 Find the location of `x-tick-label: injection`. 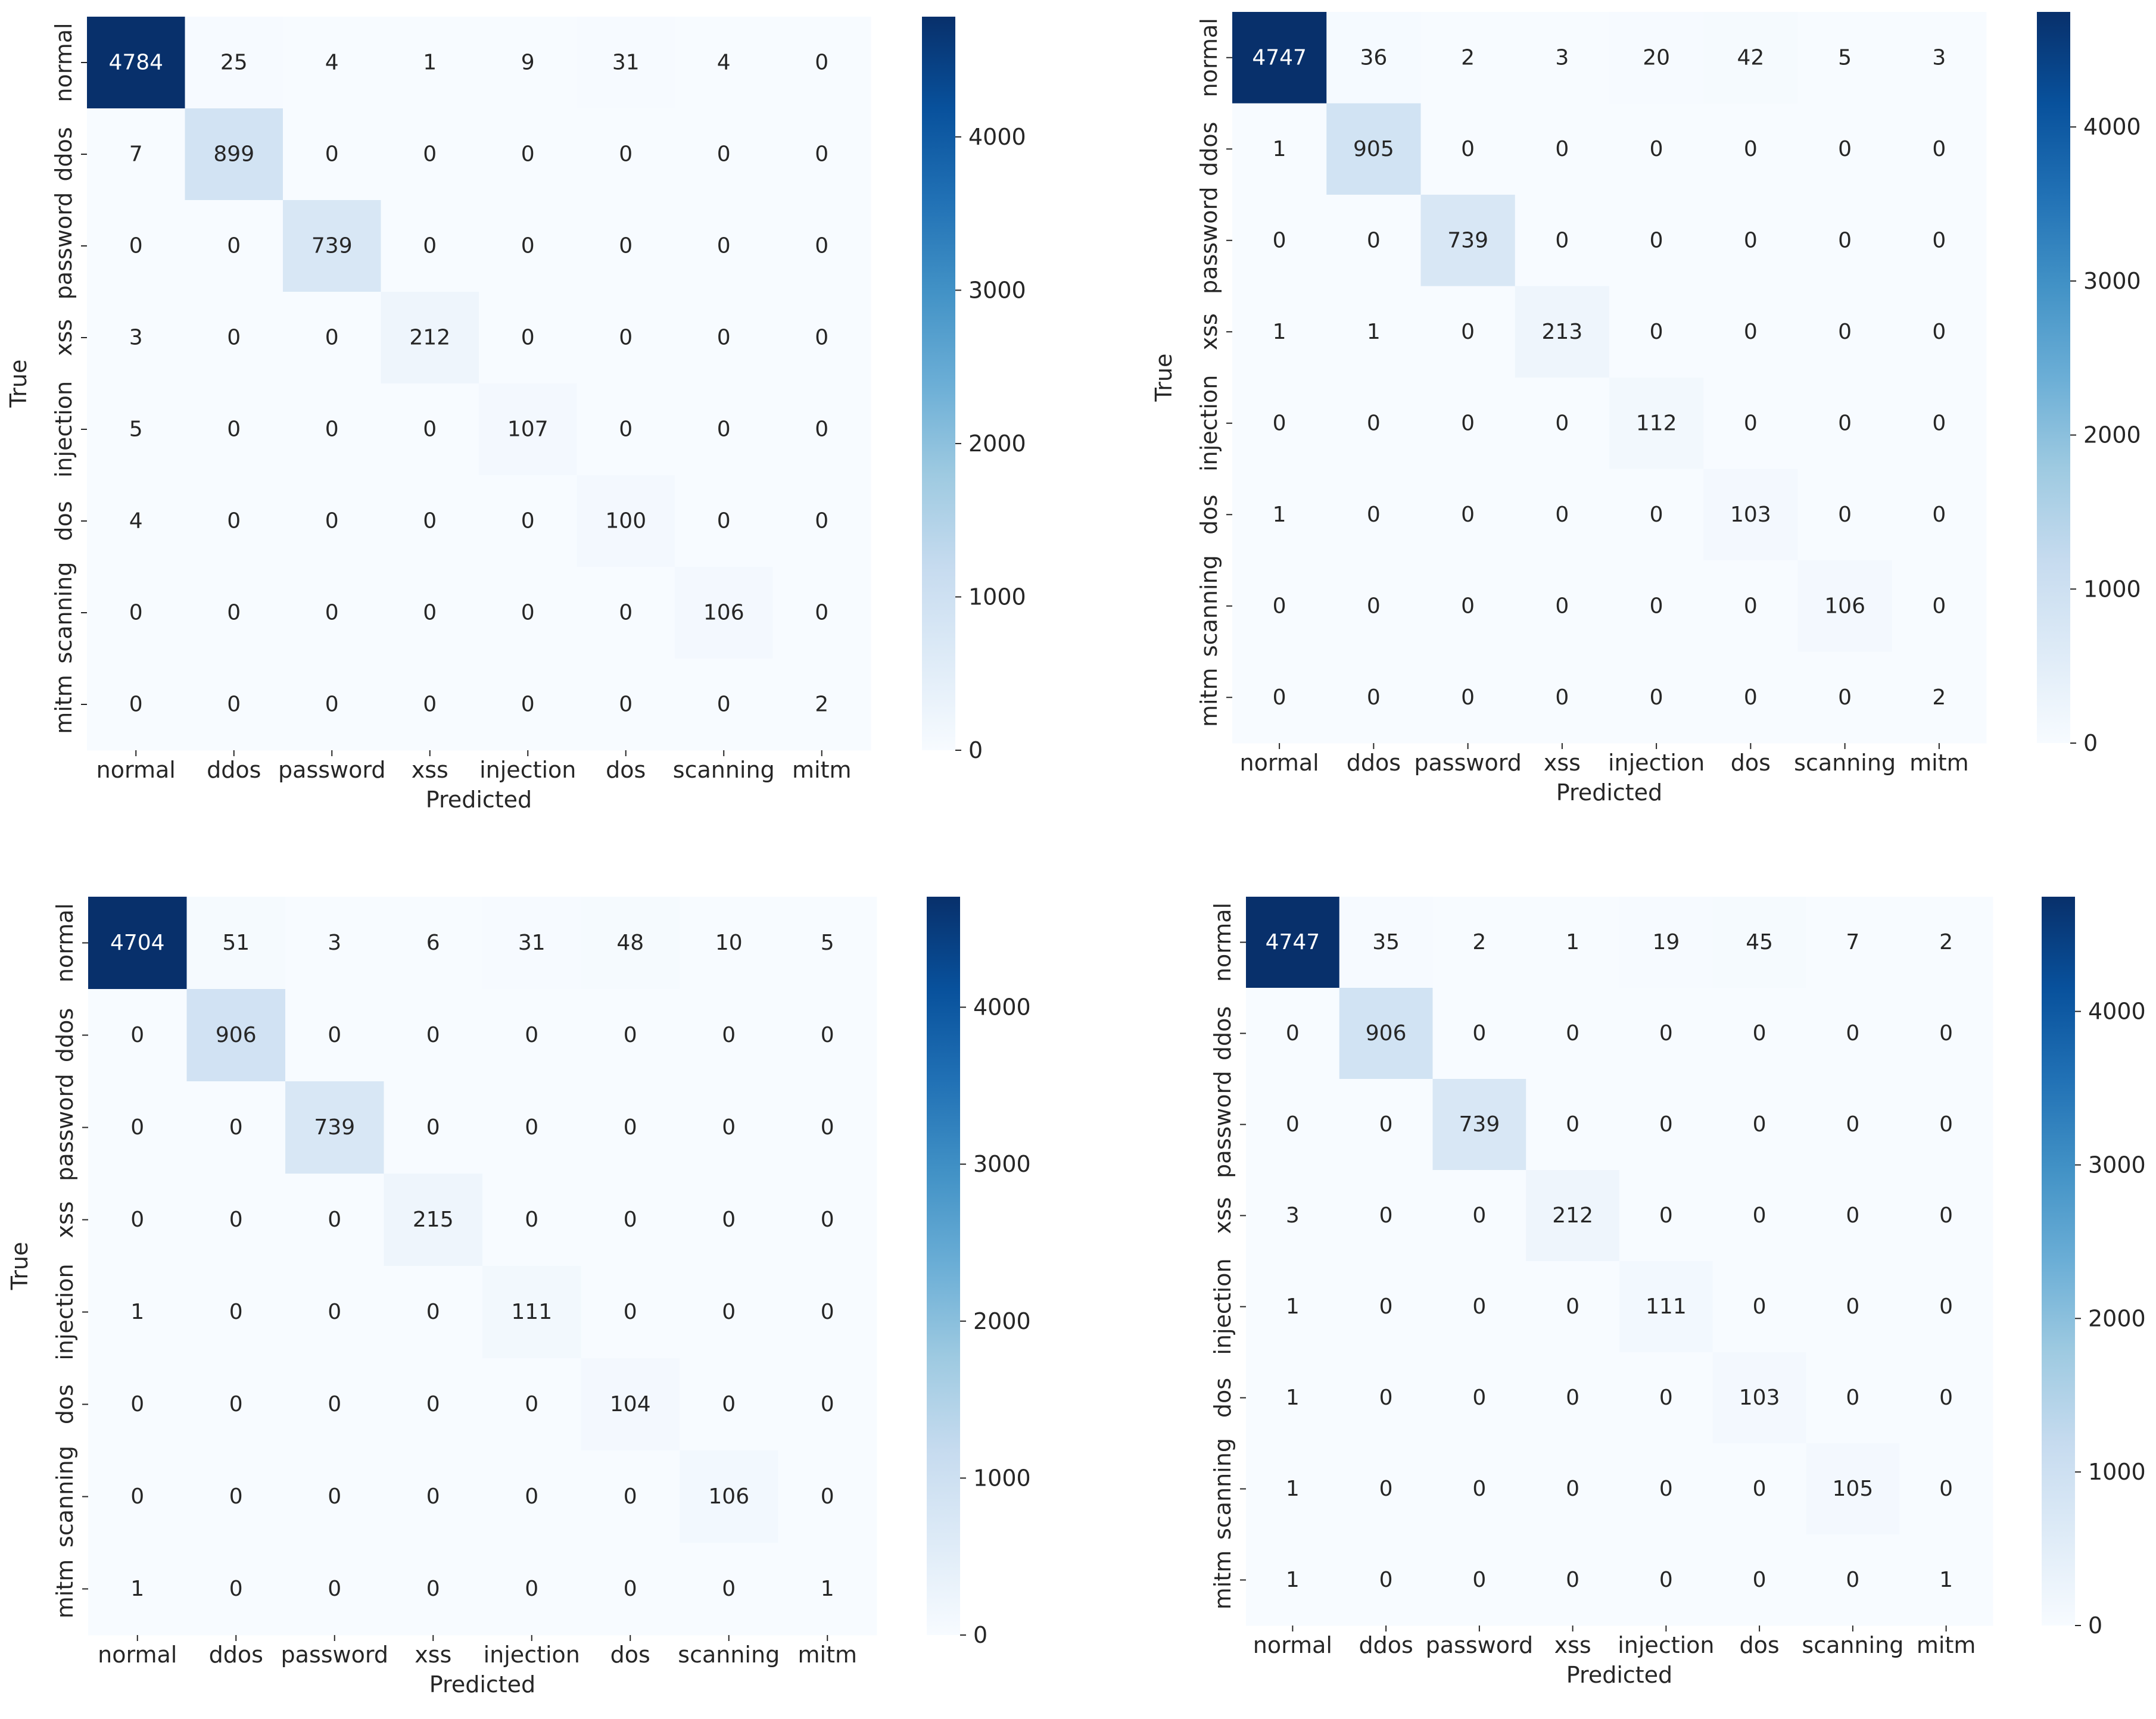

x-tick-label: injection is located at coordinates (527, 770).